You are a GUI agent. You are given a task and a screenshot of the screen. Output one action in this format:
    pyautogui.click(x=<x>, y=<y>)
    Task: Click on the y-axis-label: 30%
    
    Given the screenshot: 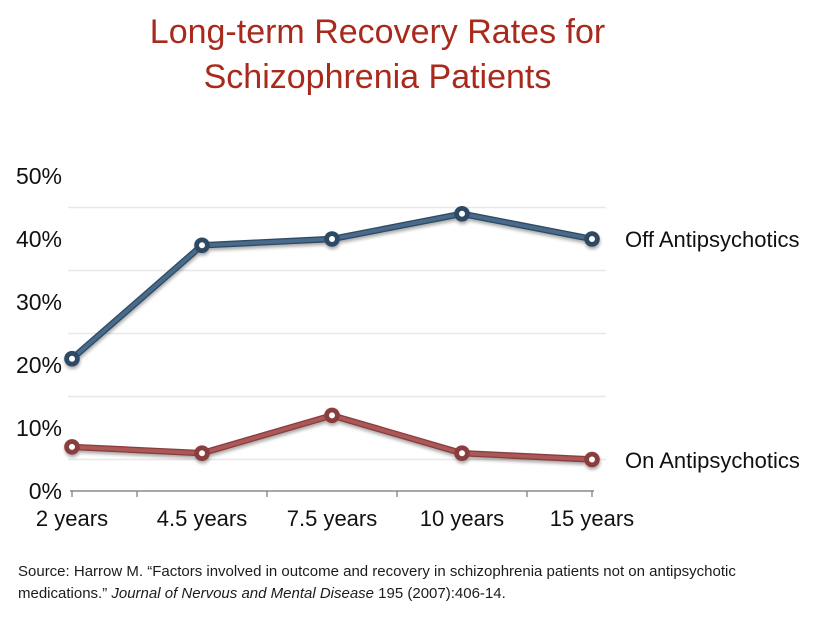 What is the action you would take?
    pyautogui.click(x=38, y=302)
    